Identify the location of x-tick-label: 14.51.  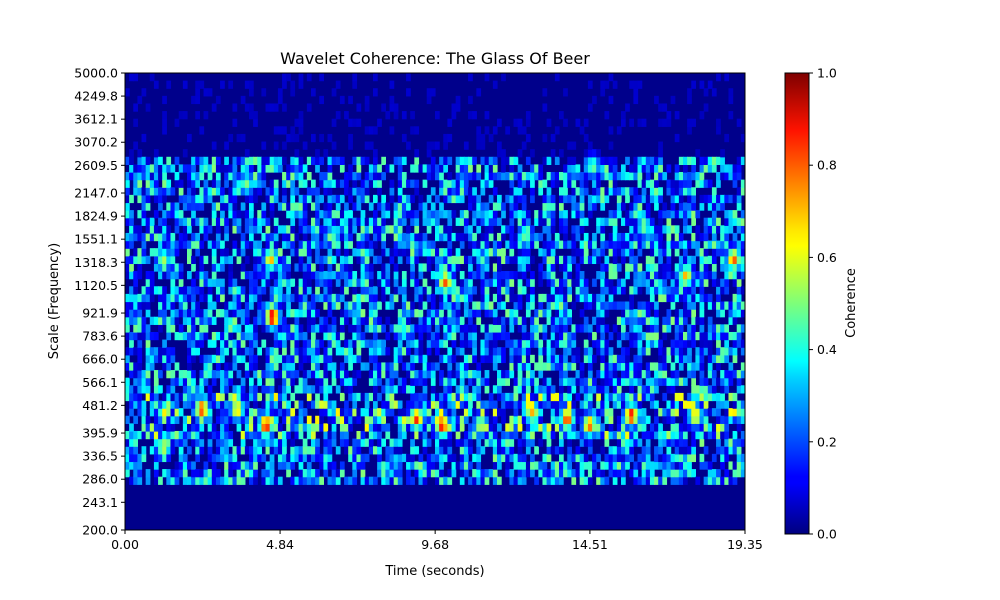
(590, 544).